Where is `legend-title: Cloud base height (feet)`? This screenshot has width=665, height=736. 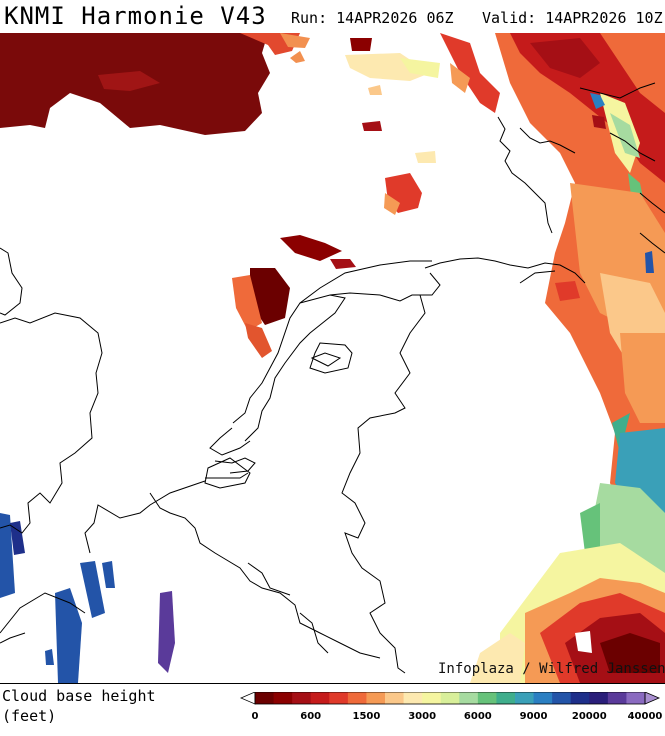 legend-title: Cloud base height (feet) is located at coordinates (79, 706).